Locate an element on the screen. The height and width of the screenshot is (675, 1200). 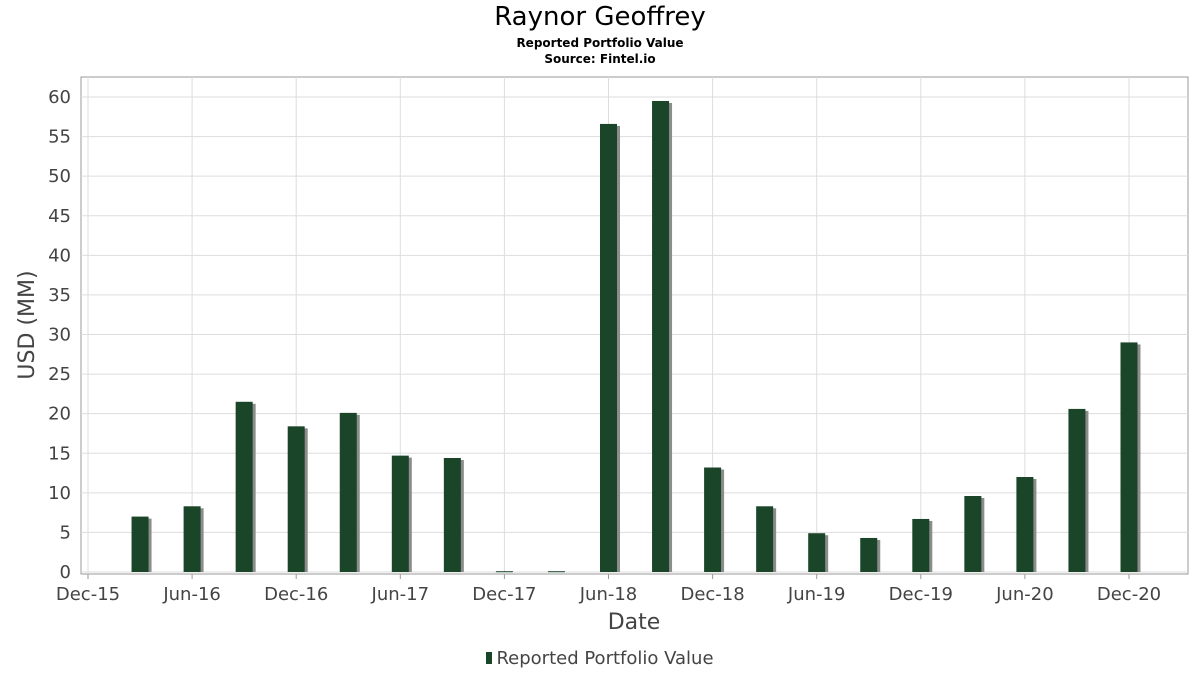
y-tick-label: 60 is located at coordinates (59, 97).